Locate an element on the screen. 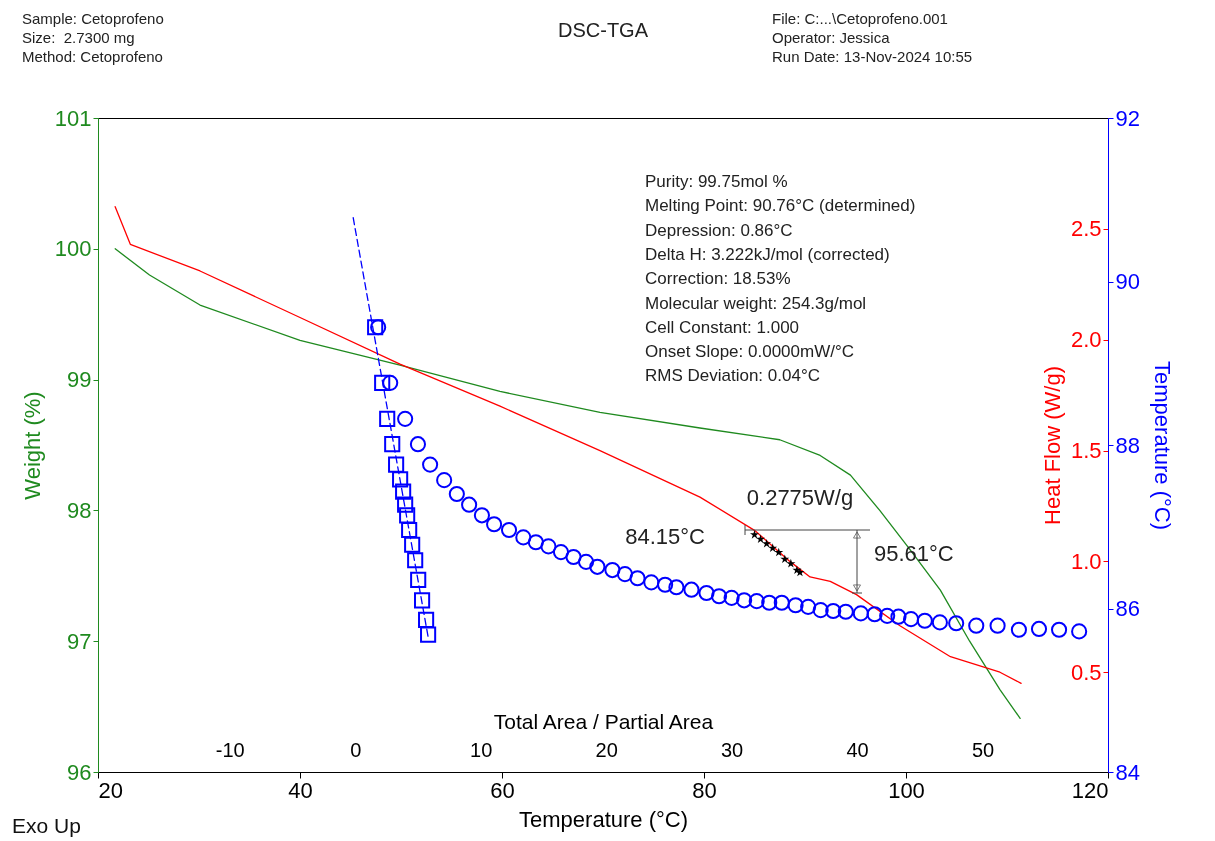  text: Operator: Jessica is located at coordinates (831, 37).